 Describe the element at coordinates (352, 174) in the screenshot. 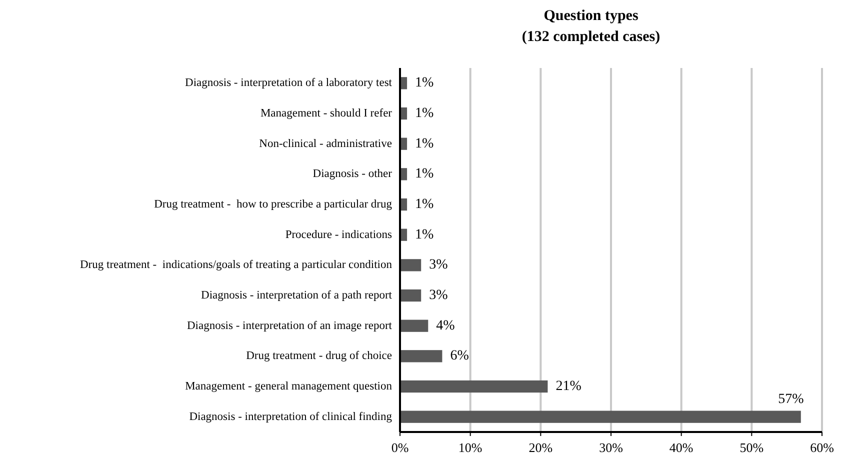

I see `y-tick-label: Diagnosis - other` at that location.